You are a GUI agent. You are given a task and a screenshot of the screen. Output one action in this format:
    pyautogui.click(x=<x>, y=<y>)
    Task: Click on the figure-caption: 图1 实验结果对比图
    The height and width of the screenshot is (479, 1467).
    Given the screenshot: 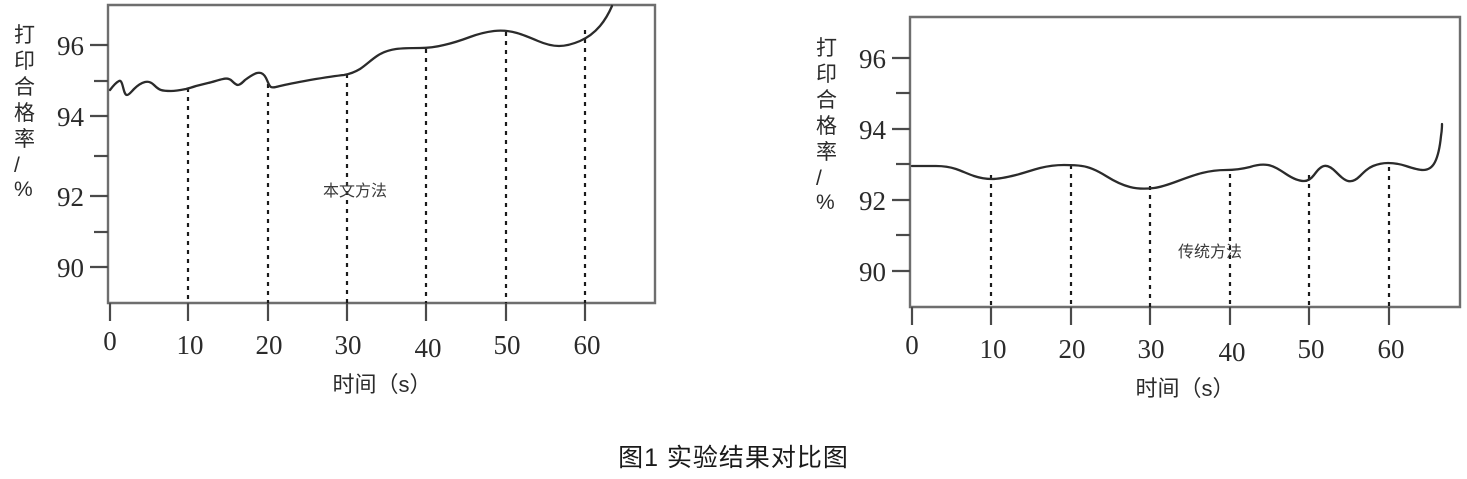 What is the action you would take?
    pyautogui.click(x=733, y=458)
    